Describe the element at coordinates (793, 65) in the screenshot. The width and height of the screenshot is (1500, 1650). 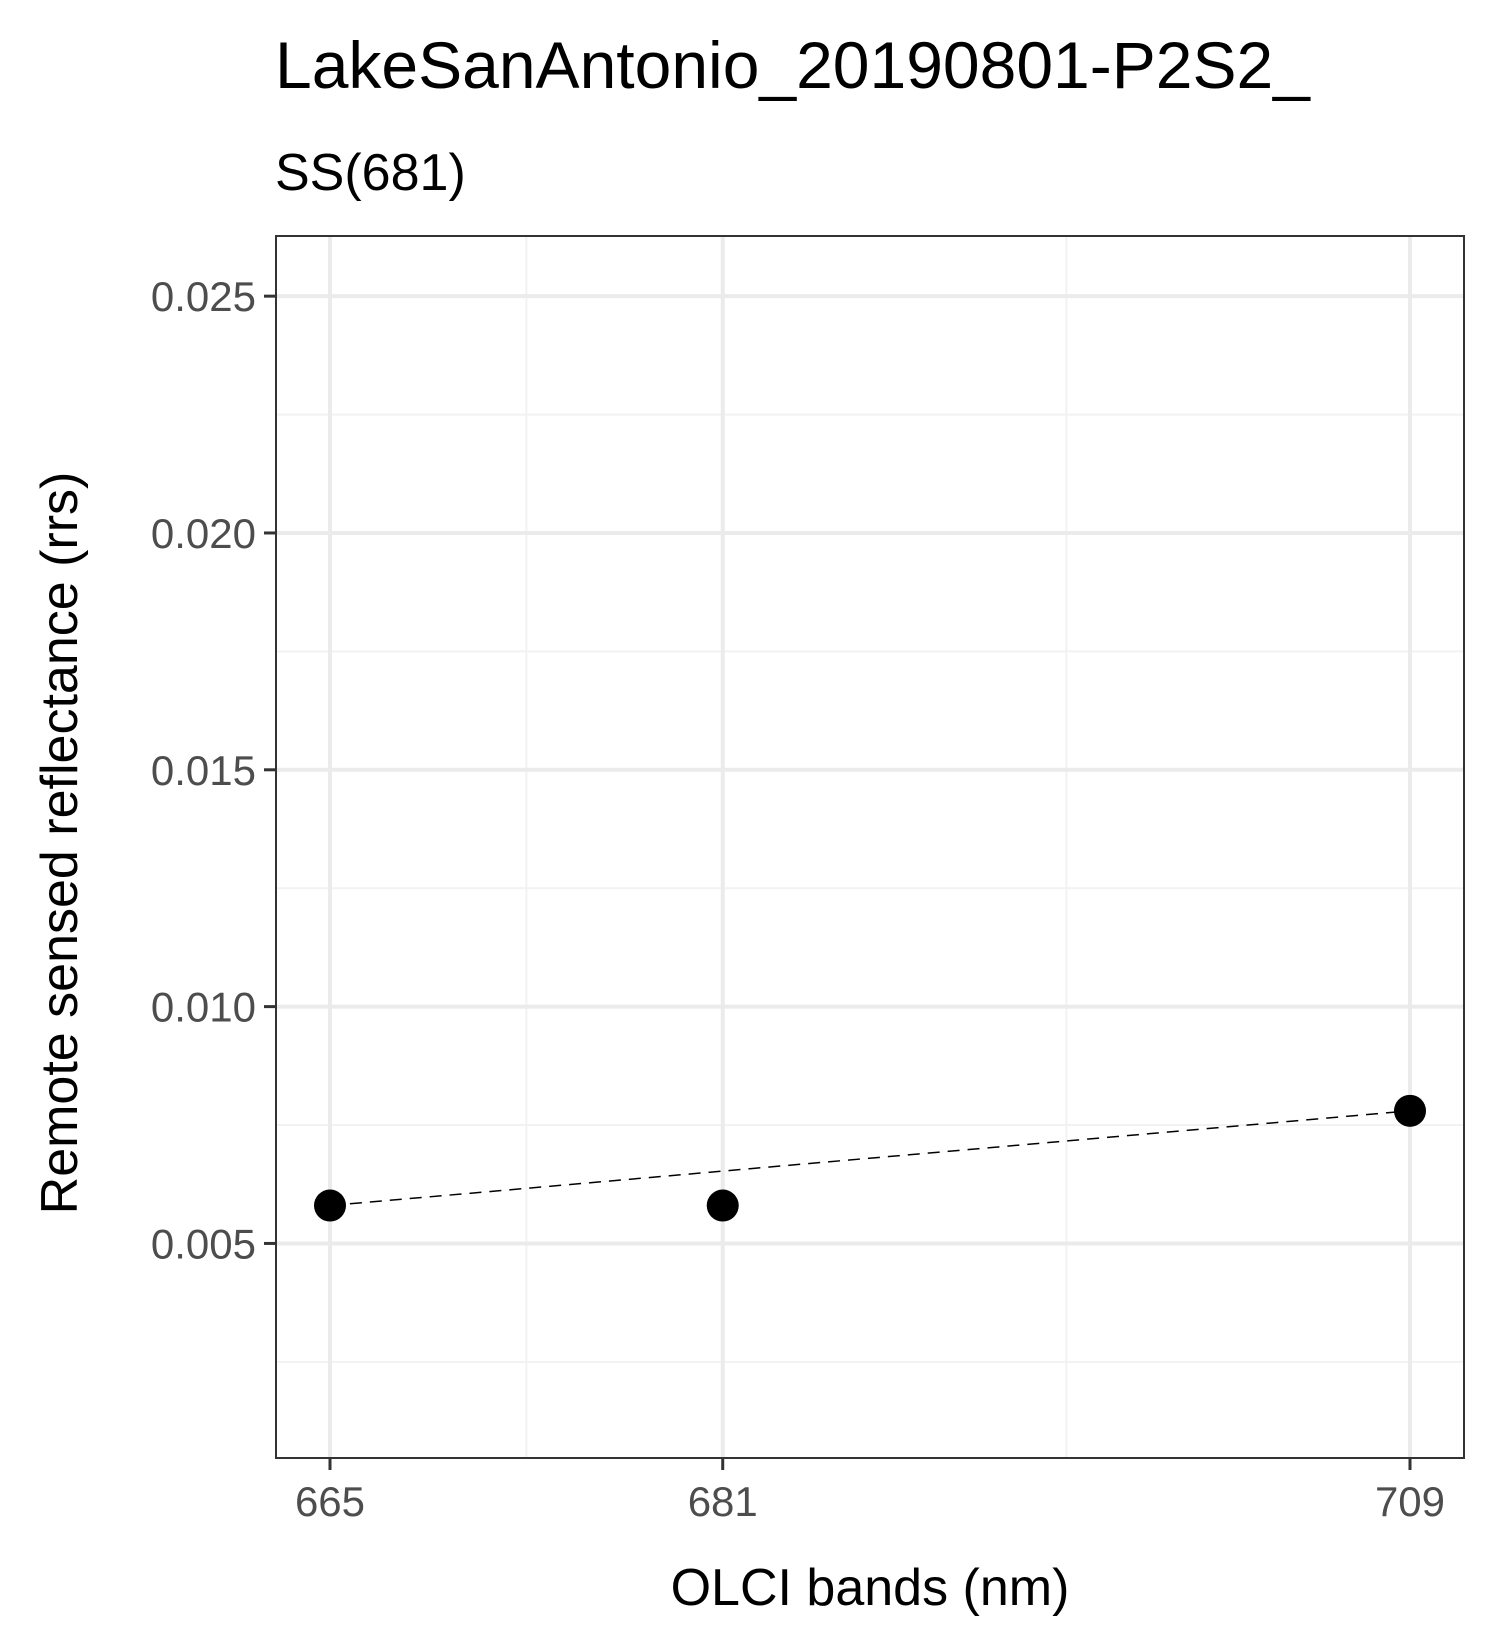
I see `chart-title: LakeSanAntonio_20190801-P2S2_` at that location.